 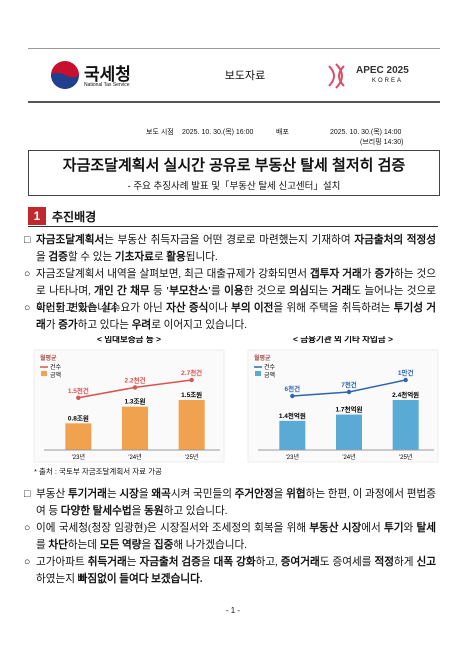 I want to click on text-run: 되는, so click(x=320, y=291).